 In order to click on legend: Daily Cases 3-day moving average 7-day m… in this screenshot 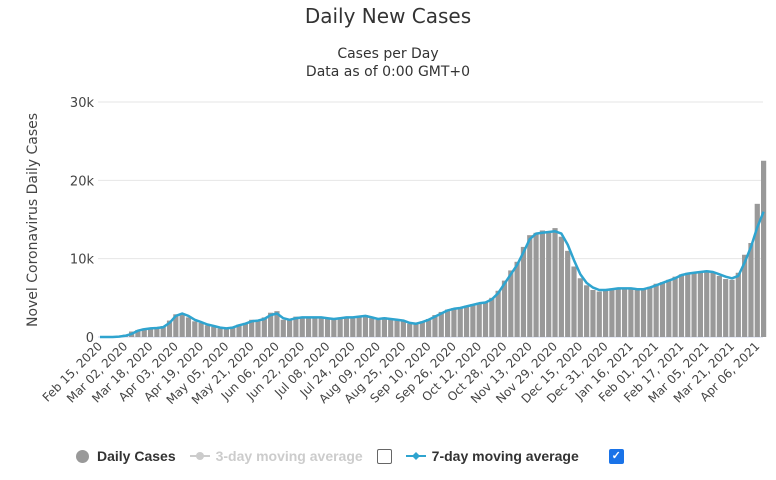, I will do `click(357, 456)`.